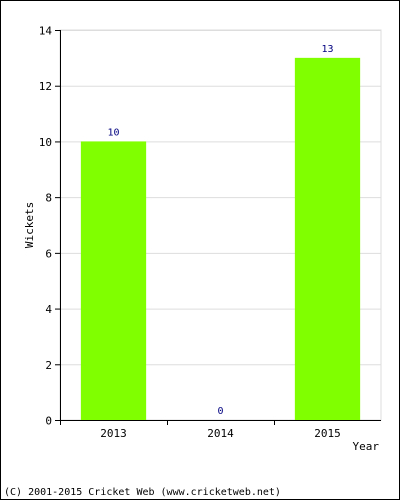  Describe the element at coordinates (45, 86) in the screenshot. I see `y-tick-label: 12` at that location.